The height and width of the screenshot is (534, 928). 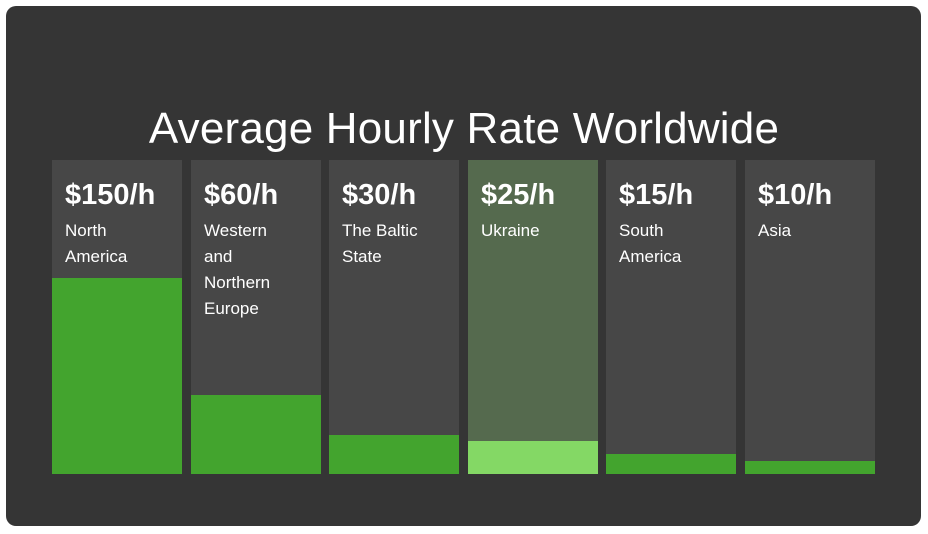 What do you see at coordinates (671, 317) in the screenshot?
I see `bar-column-4: $15/h South America` at bounding box center [671, 317].